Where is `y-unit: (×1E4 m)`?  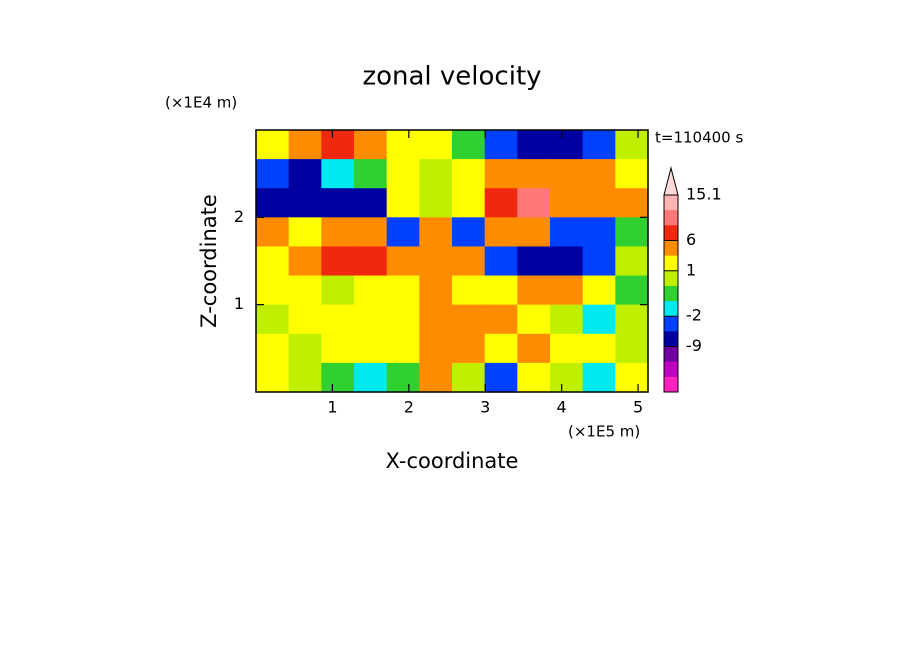 y-unit: (×1E4 m) is located at coordinates (201, 103).